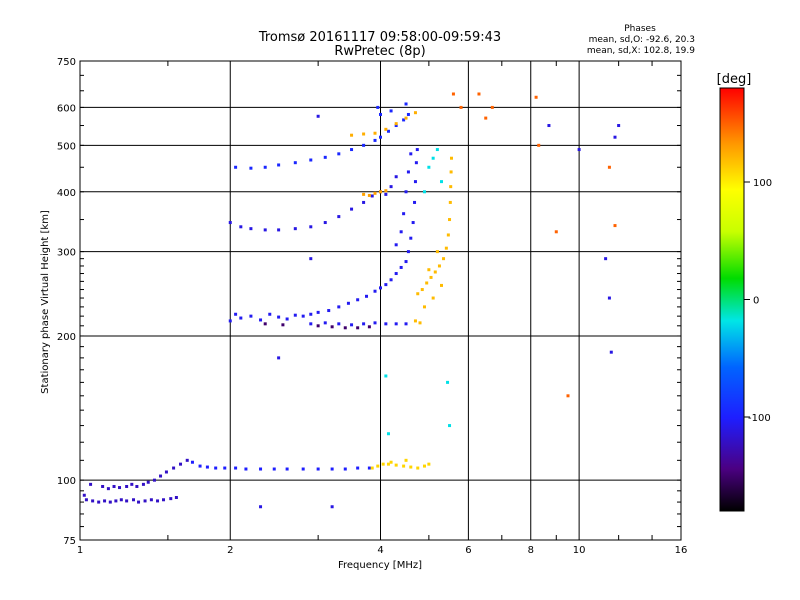 This screenshot has width=800, height=600. I want to click on y-tick-label: 400, so click(66, 193).